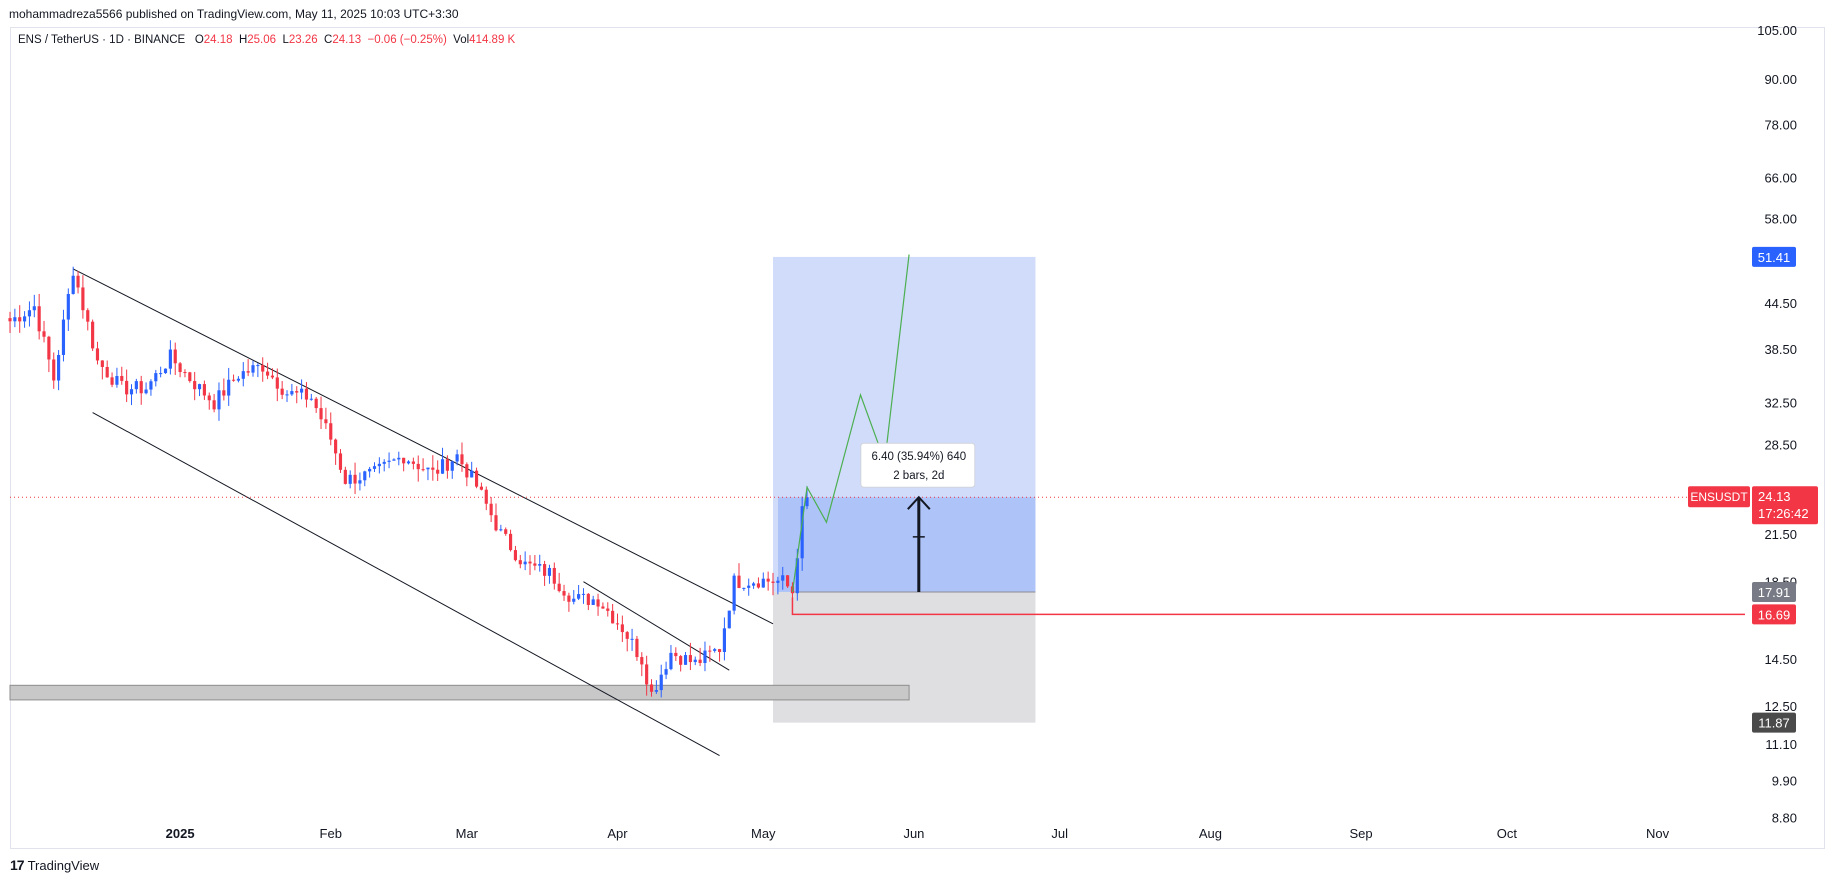  I want to click on x-tick-label: Apr, so click(617, 833).